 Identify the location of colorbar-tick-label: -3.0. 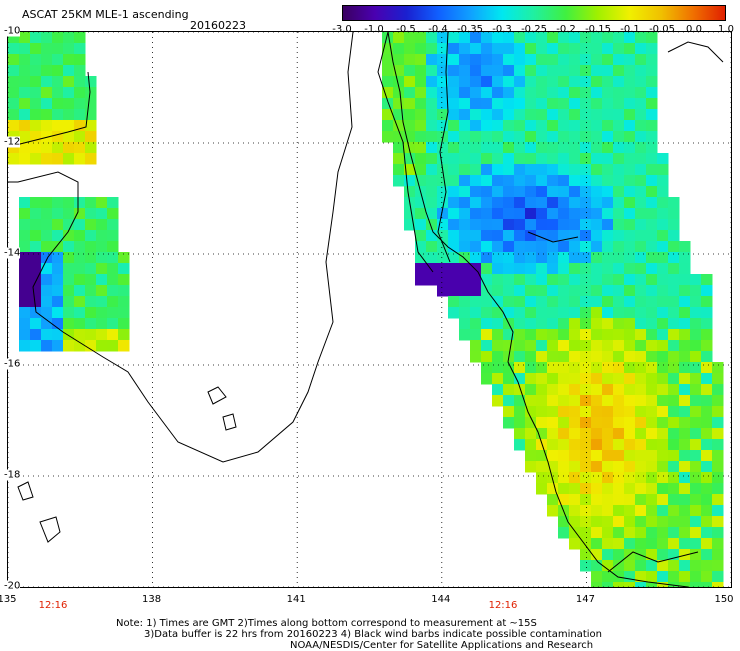
(342, 29).